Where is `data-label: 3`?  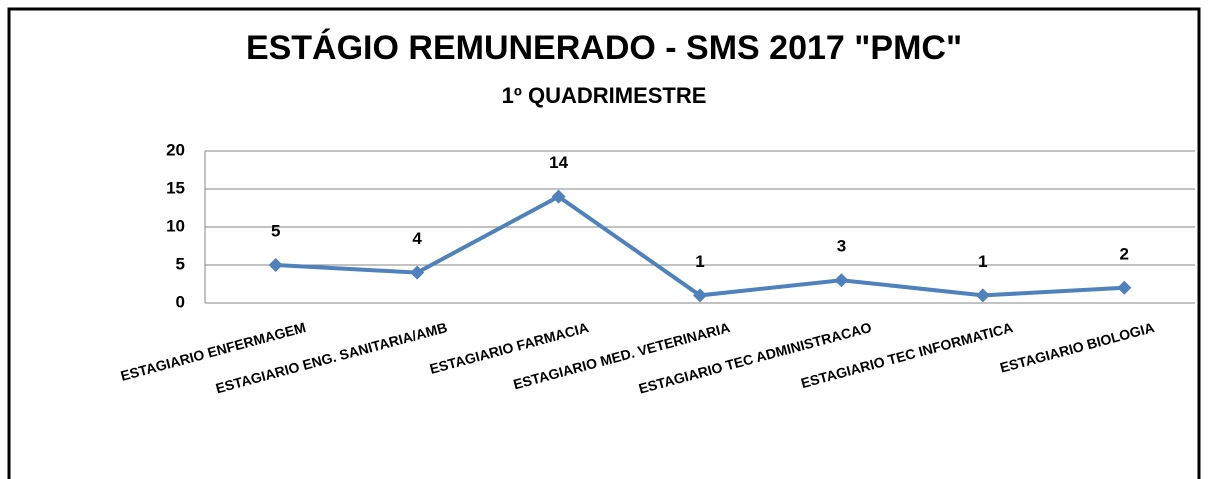
data-label: 3 is located at coordinates (841, 246).